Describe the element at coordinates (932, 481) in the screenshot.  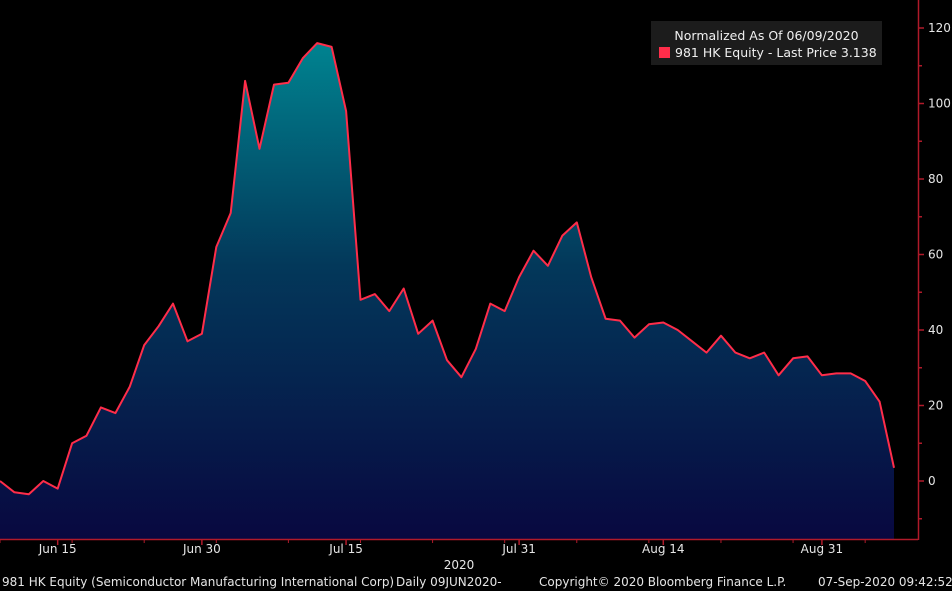
I see `y-tick-label: 0` at that location.